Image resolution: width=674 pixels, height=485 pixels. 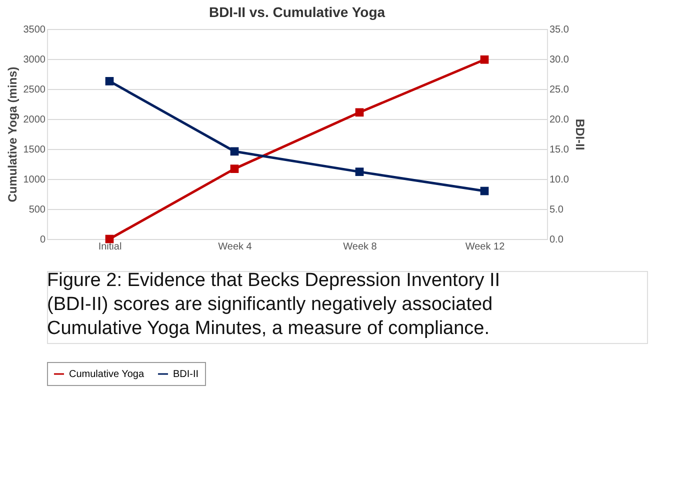 I want to click on y2-tick-label: 30.0, so click(x=560, y=60).